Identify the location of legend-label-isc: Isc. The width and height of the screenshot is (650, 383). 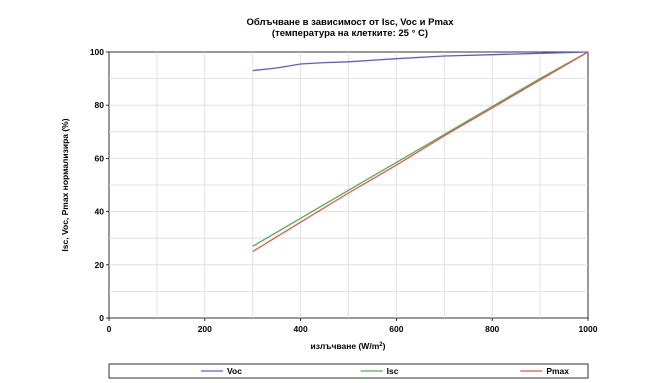
(393, 371).